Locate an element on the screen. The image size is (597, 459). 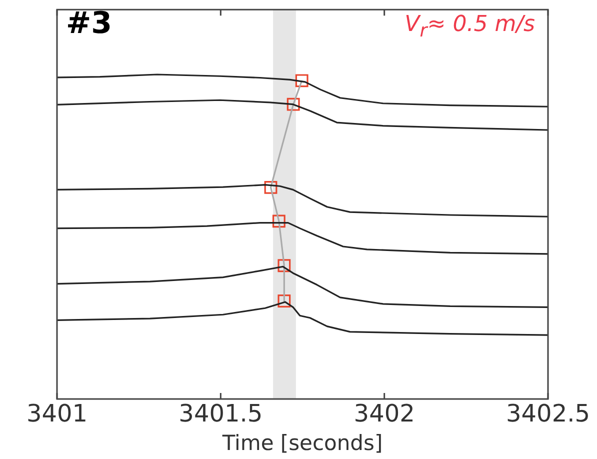
x-axis-title: Time [seconds] is located at coordinates (302, 442).